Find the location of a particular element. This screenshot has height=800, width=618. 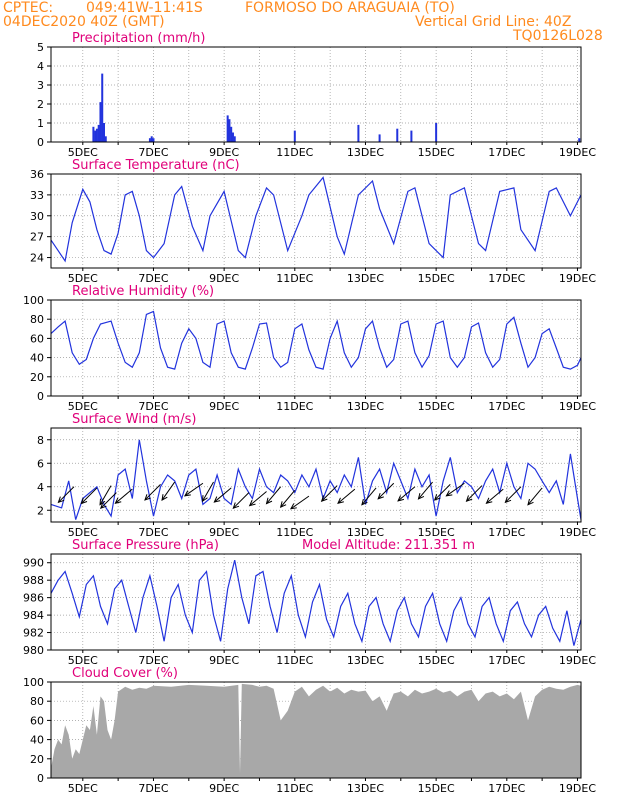

x-tick-label: 11DEC is located at coordinates (294, 788).